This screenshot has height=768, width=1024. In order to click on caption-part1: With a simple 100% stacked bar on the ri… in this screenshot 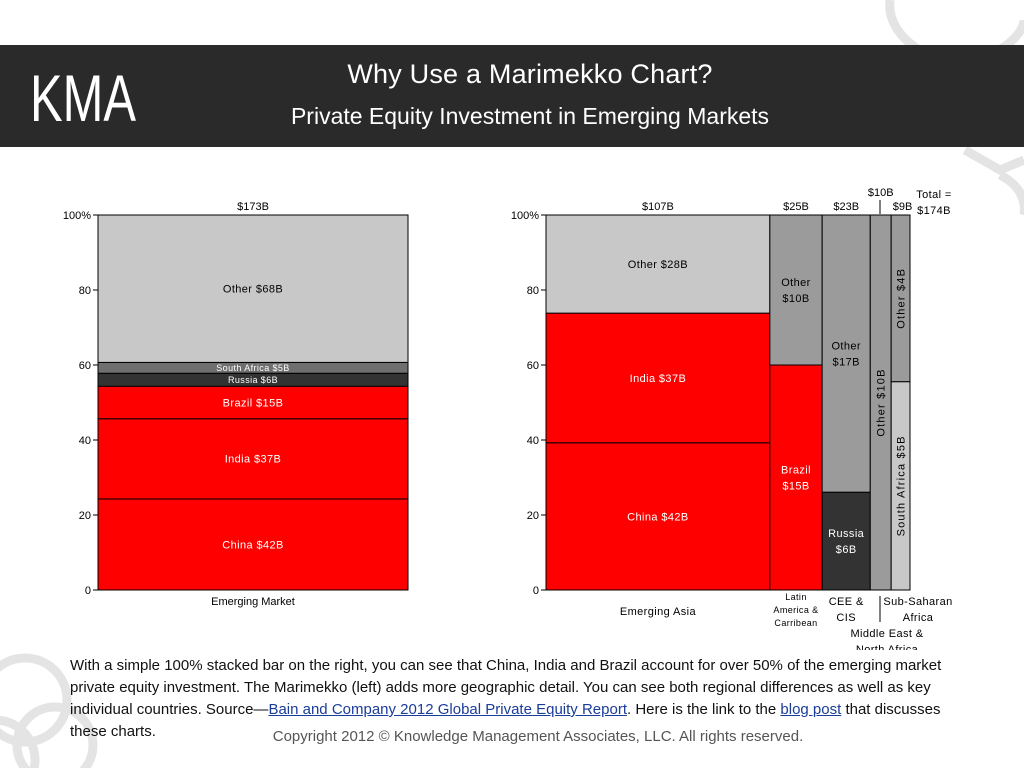, I will do `click(506, 687)`.